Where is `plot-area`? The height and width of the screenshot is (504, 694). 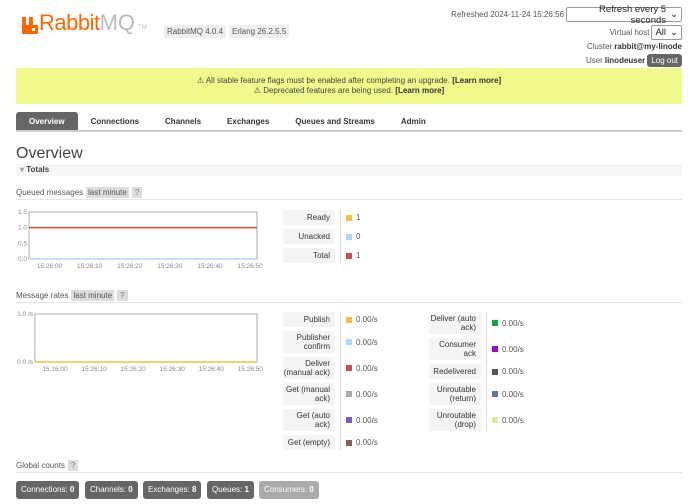
plot-area is located at coordinates (143, 235).